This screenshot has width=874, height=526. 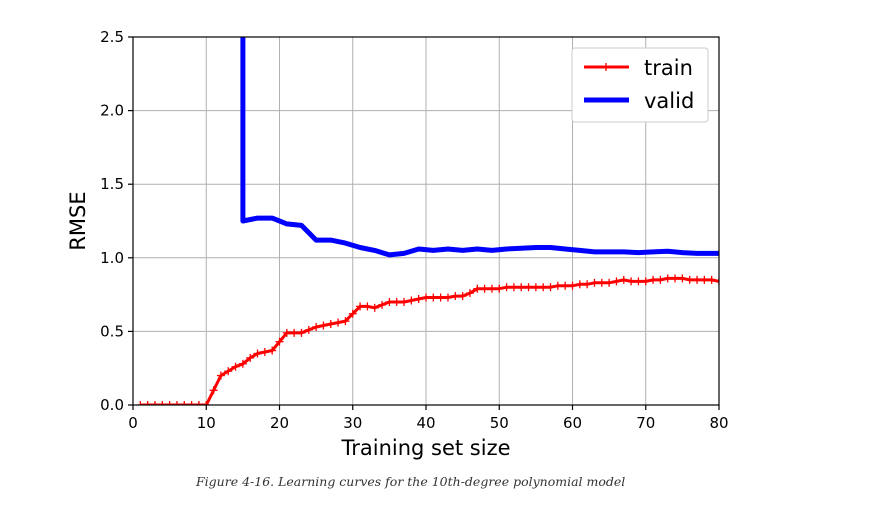 I want to click on legend: train valid, so click(x=640, y=85).